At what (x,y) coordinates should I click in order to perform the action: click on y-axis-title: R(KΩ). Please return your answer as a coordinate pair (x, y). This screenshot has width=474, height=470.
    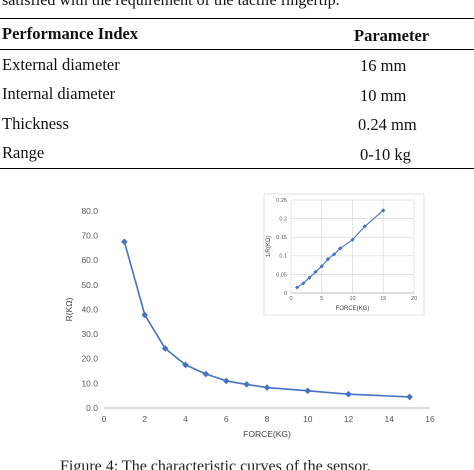
    Looking at the image, I should click on (69, 309).